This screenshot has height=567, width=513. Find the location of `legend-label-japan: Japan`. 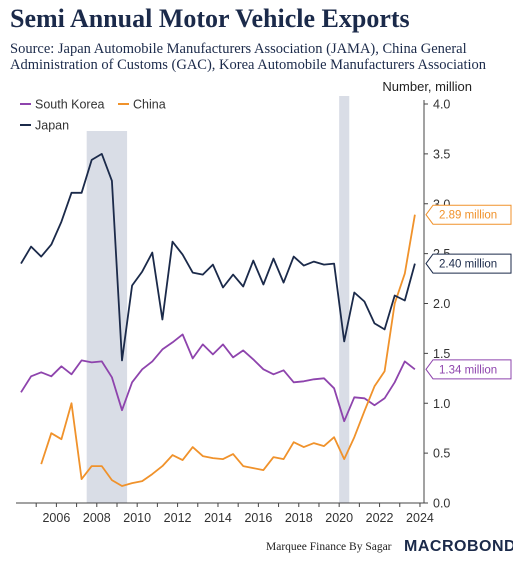

legend-label-japan: Japan is located at coordinates (52, 126).